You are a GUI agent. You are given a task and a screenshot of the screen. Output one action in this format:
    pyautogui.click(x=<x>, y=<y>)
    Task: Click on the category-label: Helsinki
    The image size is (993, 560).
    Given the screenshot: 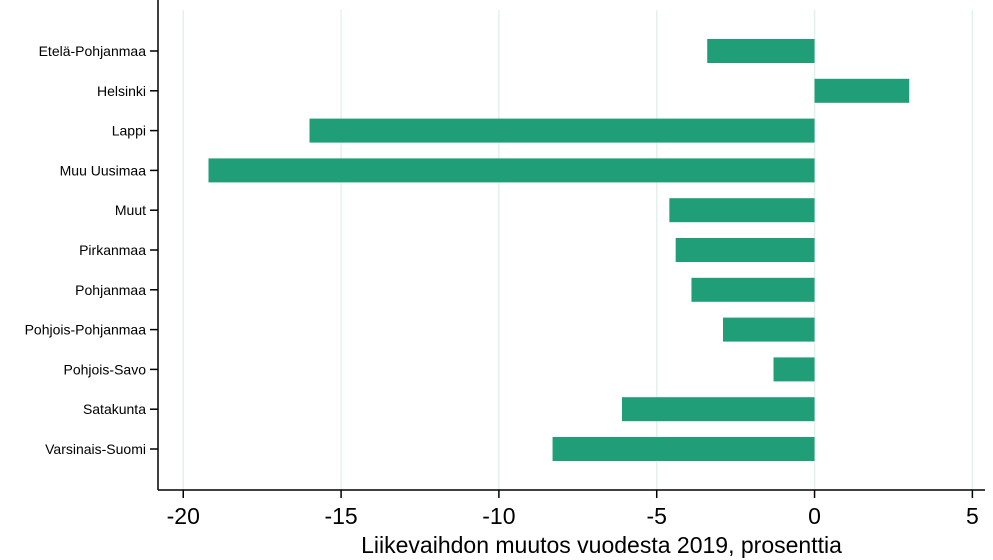 What is the action you would take?
    pyautogui.click(x=121, y=91)
    